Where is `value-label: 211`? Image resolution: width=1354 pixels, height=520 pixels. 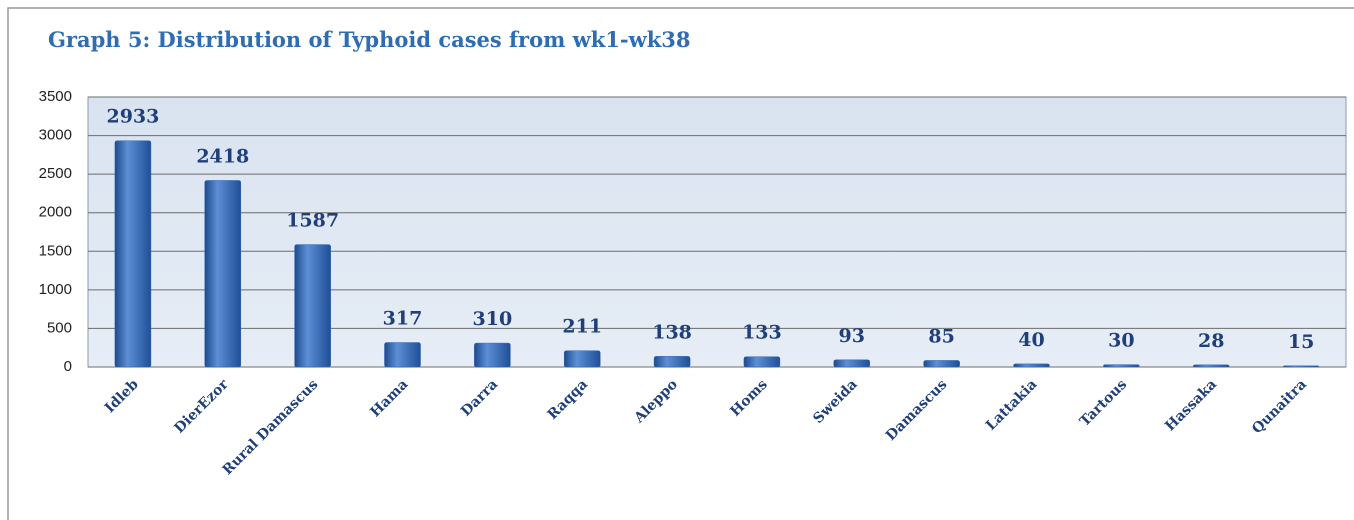
value-label: 211 is located at coordinates (582, 327).